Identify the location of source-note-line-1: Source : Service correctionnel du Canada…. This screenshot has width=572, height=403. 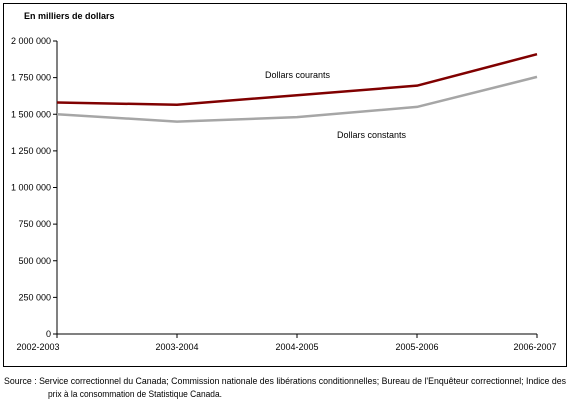
(285, 381).